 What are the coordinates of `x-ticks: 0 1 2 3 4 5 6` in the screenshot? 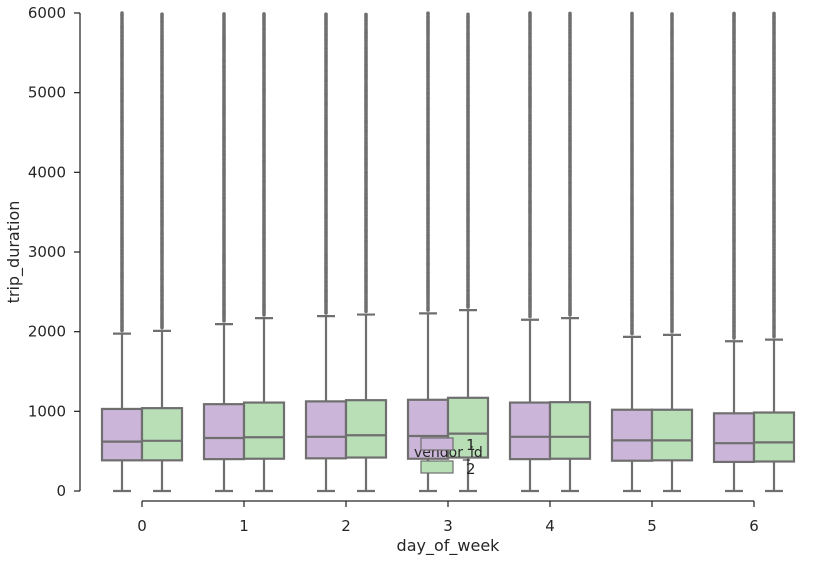 It's located at (448, 518).